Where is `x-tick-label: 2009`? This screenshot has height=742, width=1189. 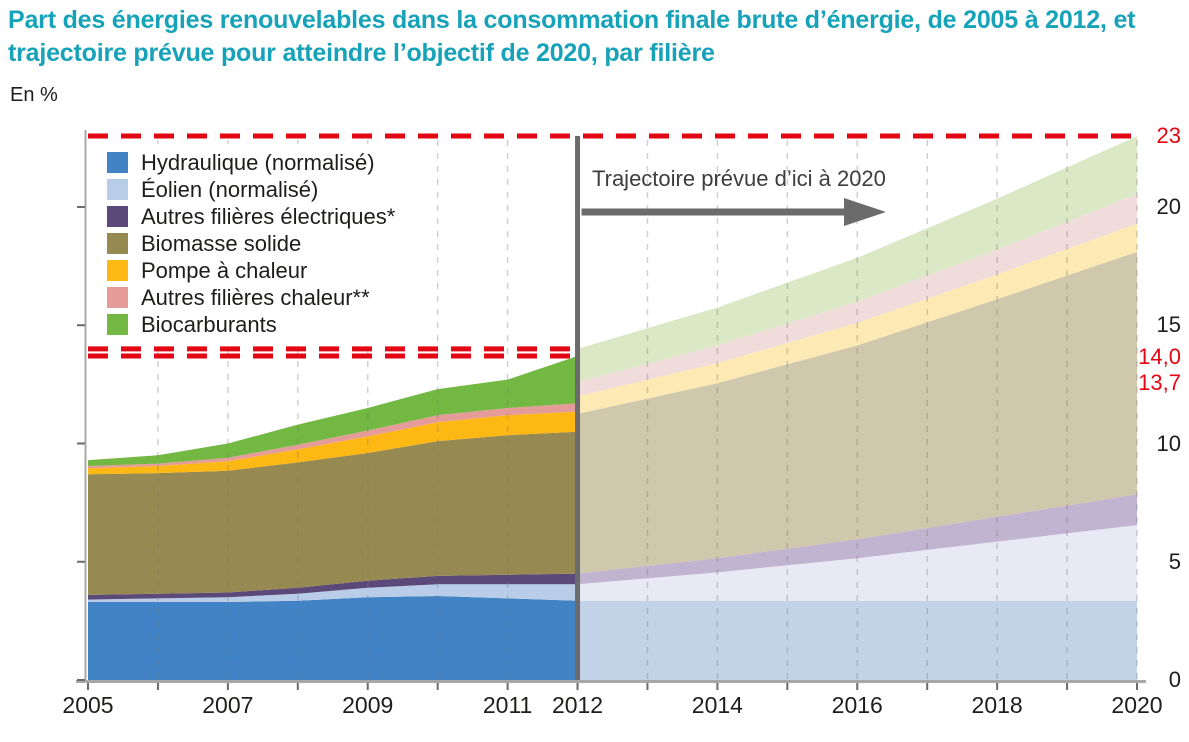
x-tick-label: 2009 is located at coordinates (368, 705).